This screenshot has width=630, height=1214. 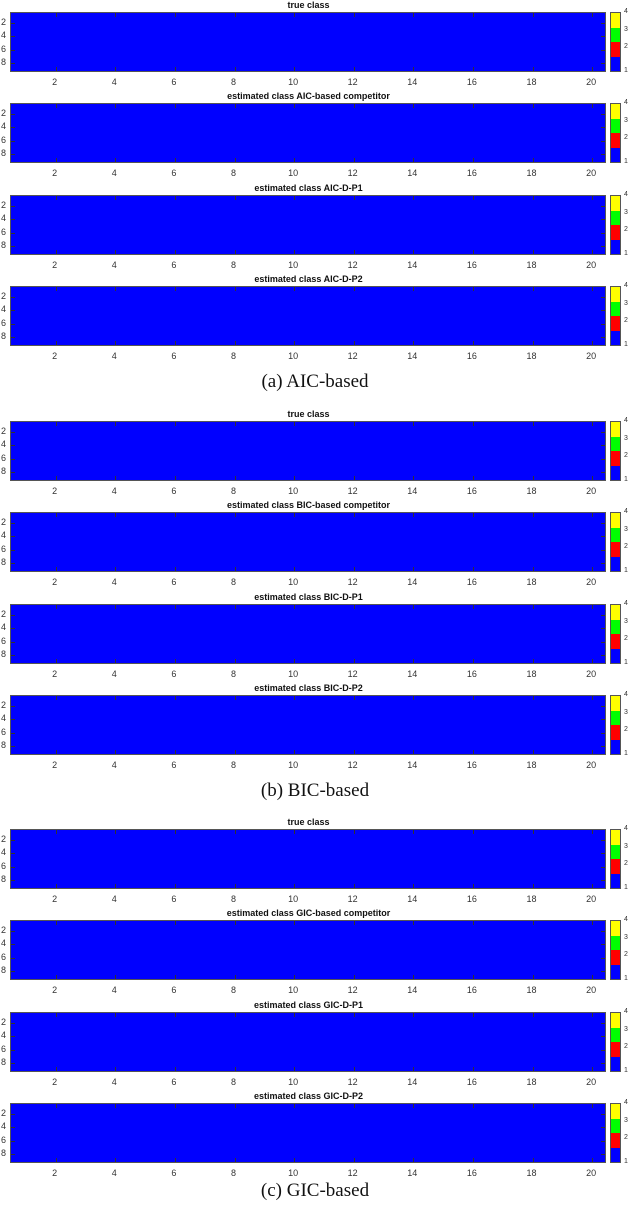 What do you see at coordinates (615, 725) in the screenshot?
I see `colorbar` at bounding box center [615, 725].